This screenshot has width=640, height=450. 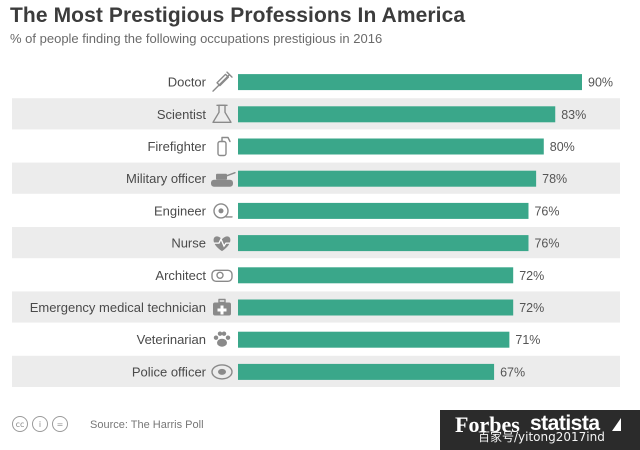 I want to click on flask-icon, so click(x=222, y=113).